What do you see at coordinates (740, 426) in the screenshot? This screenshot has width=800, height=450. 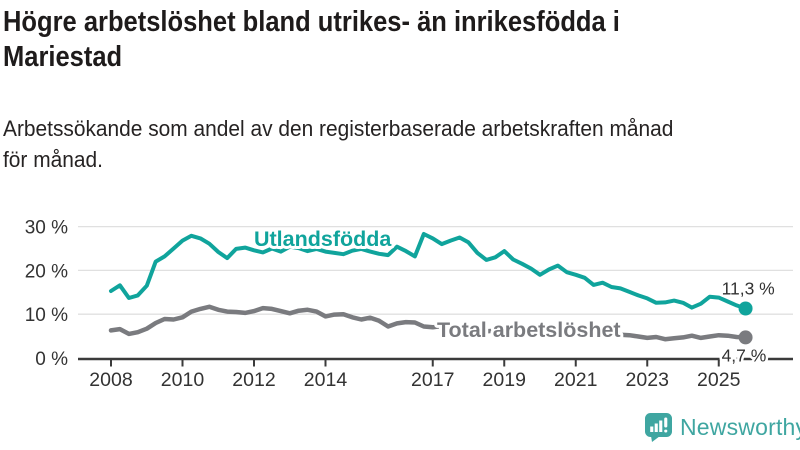 I see `newsworthy-wordmark: Newsworthy` at bounding box center [740, 426].